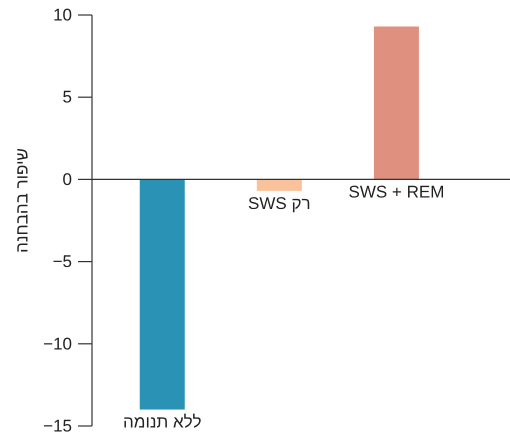 The height and width of the screenshot is (439, 510). What do you see at coordinates (57, 344) in the screenshot?
I see `y-tick-label: −10` at bounding box center [57, 344].